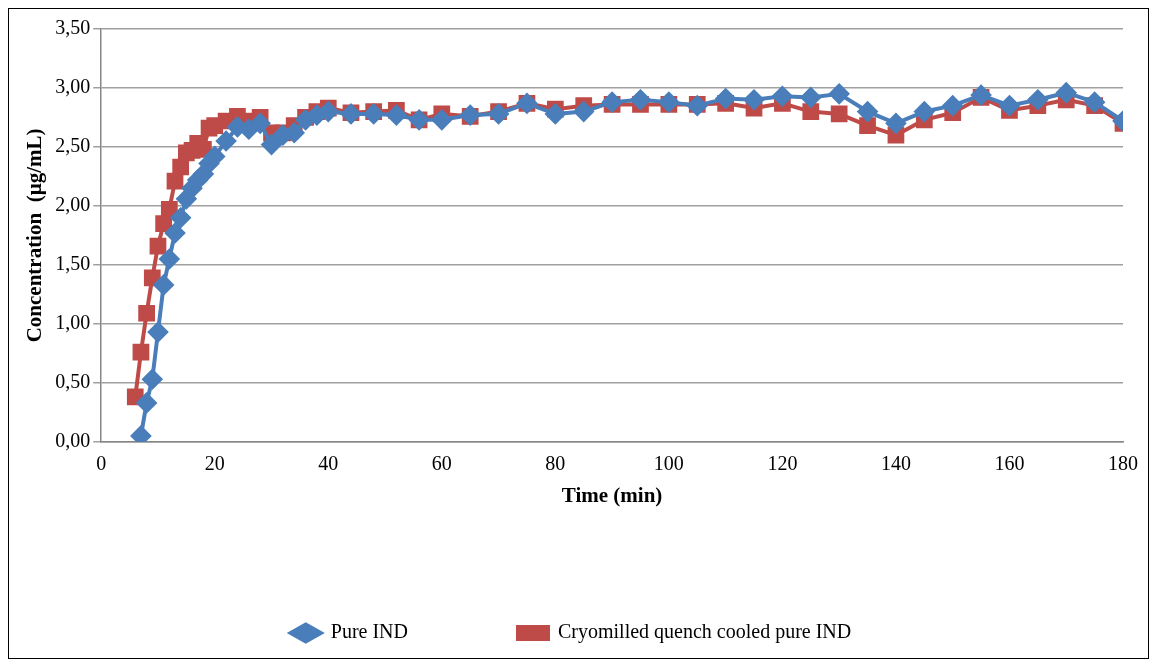 This screenshot has width=1159, height=669. Describe the element at coordinates (328, 463) in the screenshot. I see `x-tick-label: 40` at that location.